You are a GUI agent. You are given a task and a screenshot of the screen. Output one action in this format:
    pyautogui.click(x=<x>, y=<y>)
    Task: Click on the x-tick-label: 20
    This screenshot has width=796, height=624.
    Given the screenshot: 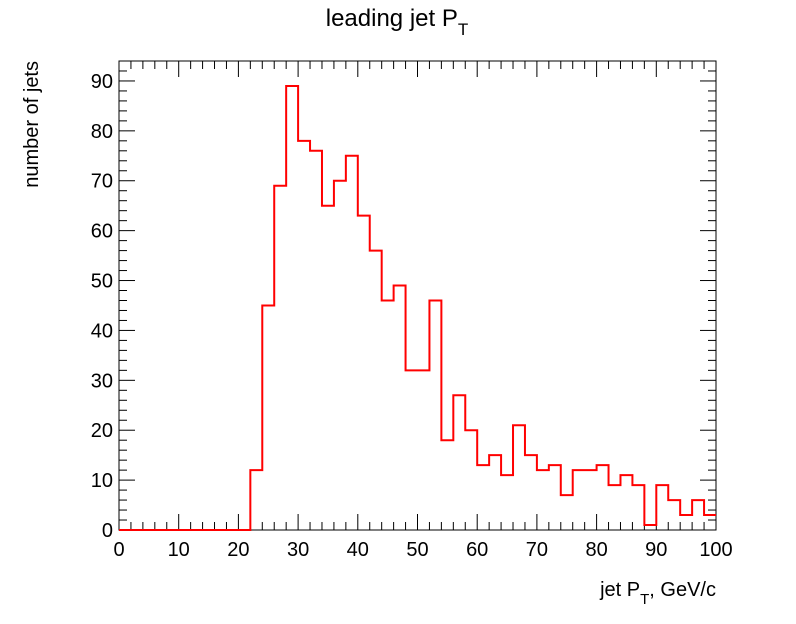 What is the action you would take?
    pyautogui.click(x=238, y=550)
    